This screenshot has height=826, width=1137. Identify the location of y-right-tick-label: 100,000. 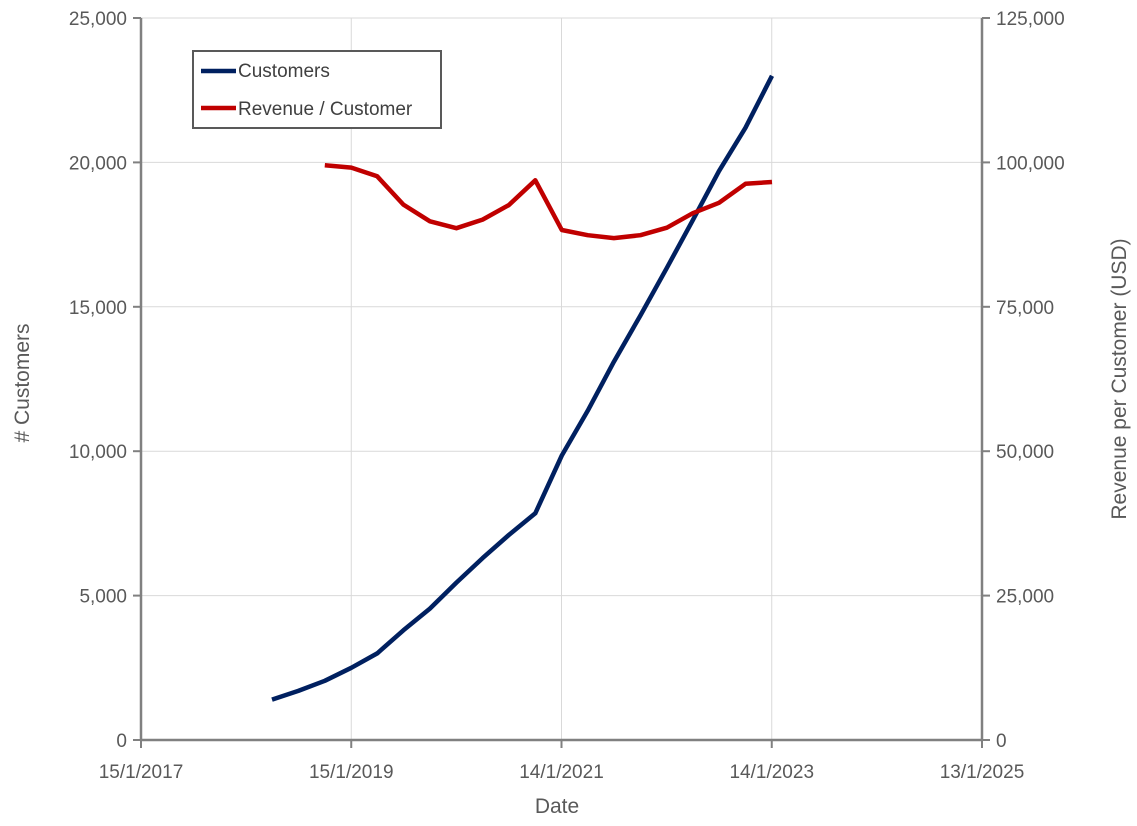
(1030, 163).